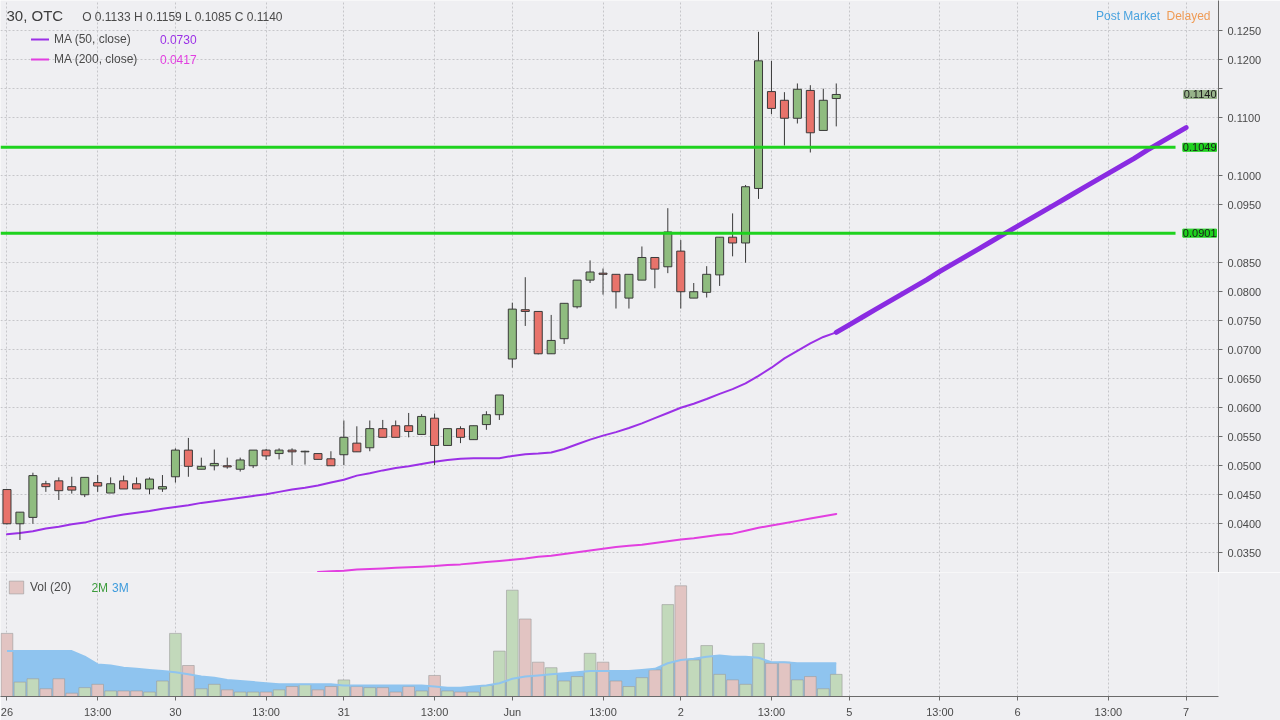  Describe the element at coordinates (1244, 349) in the screenshot. I see `y-tick-label: 0.0700` at that location.